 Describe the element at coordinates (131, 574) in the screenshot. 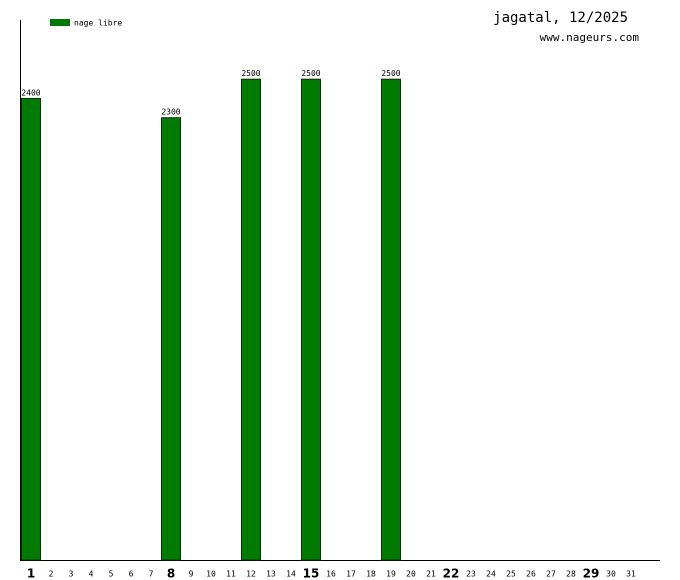

I see `x-tick-label: 6` at that location.